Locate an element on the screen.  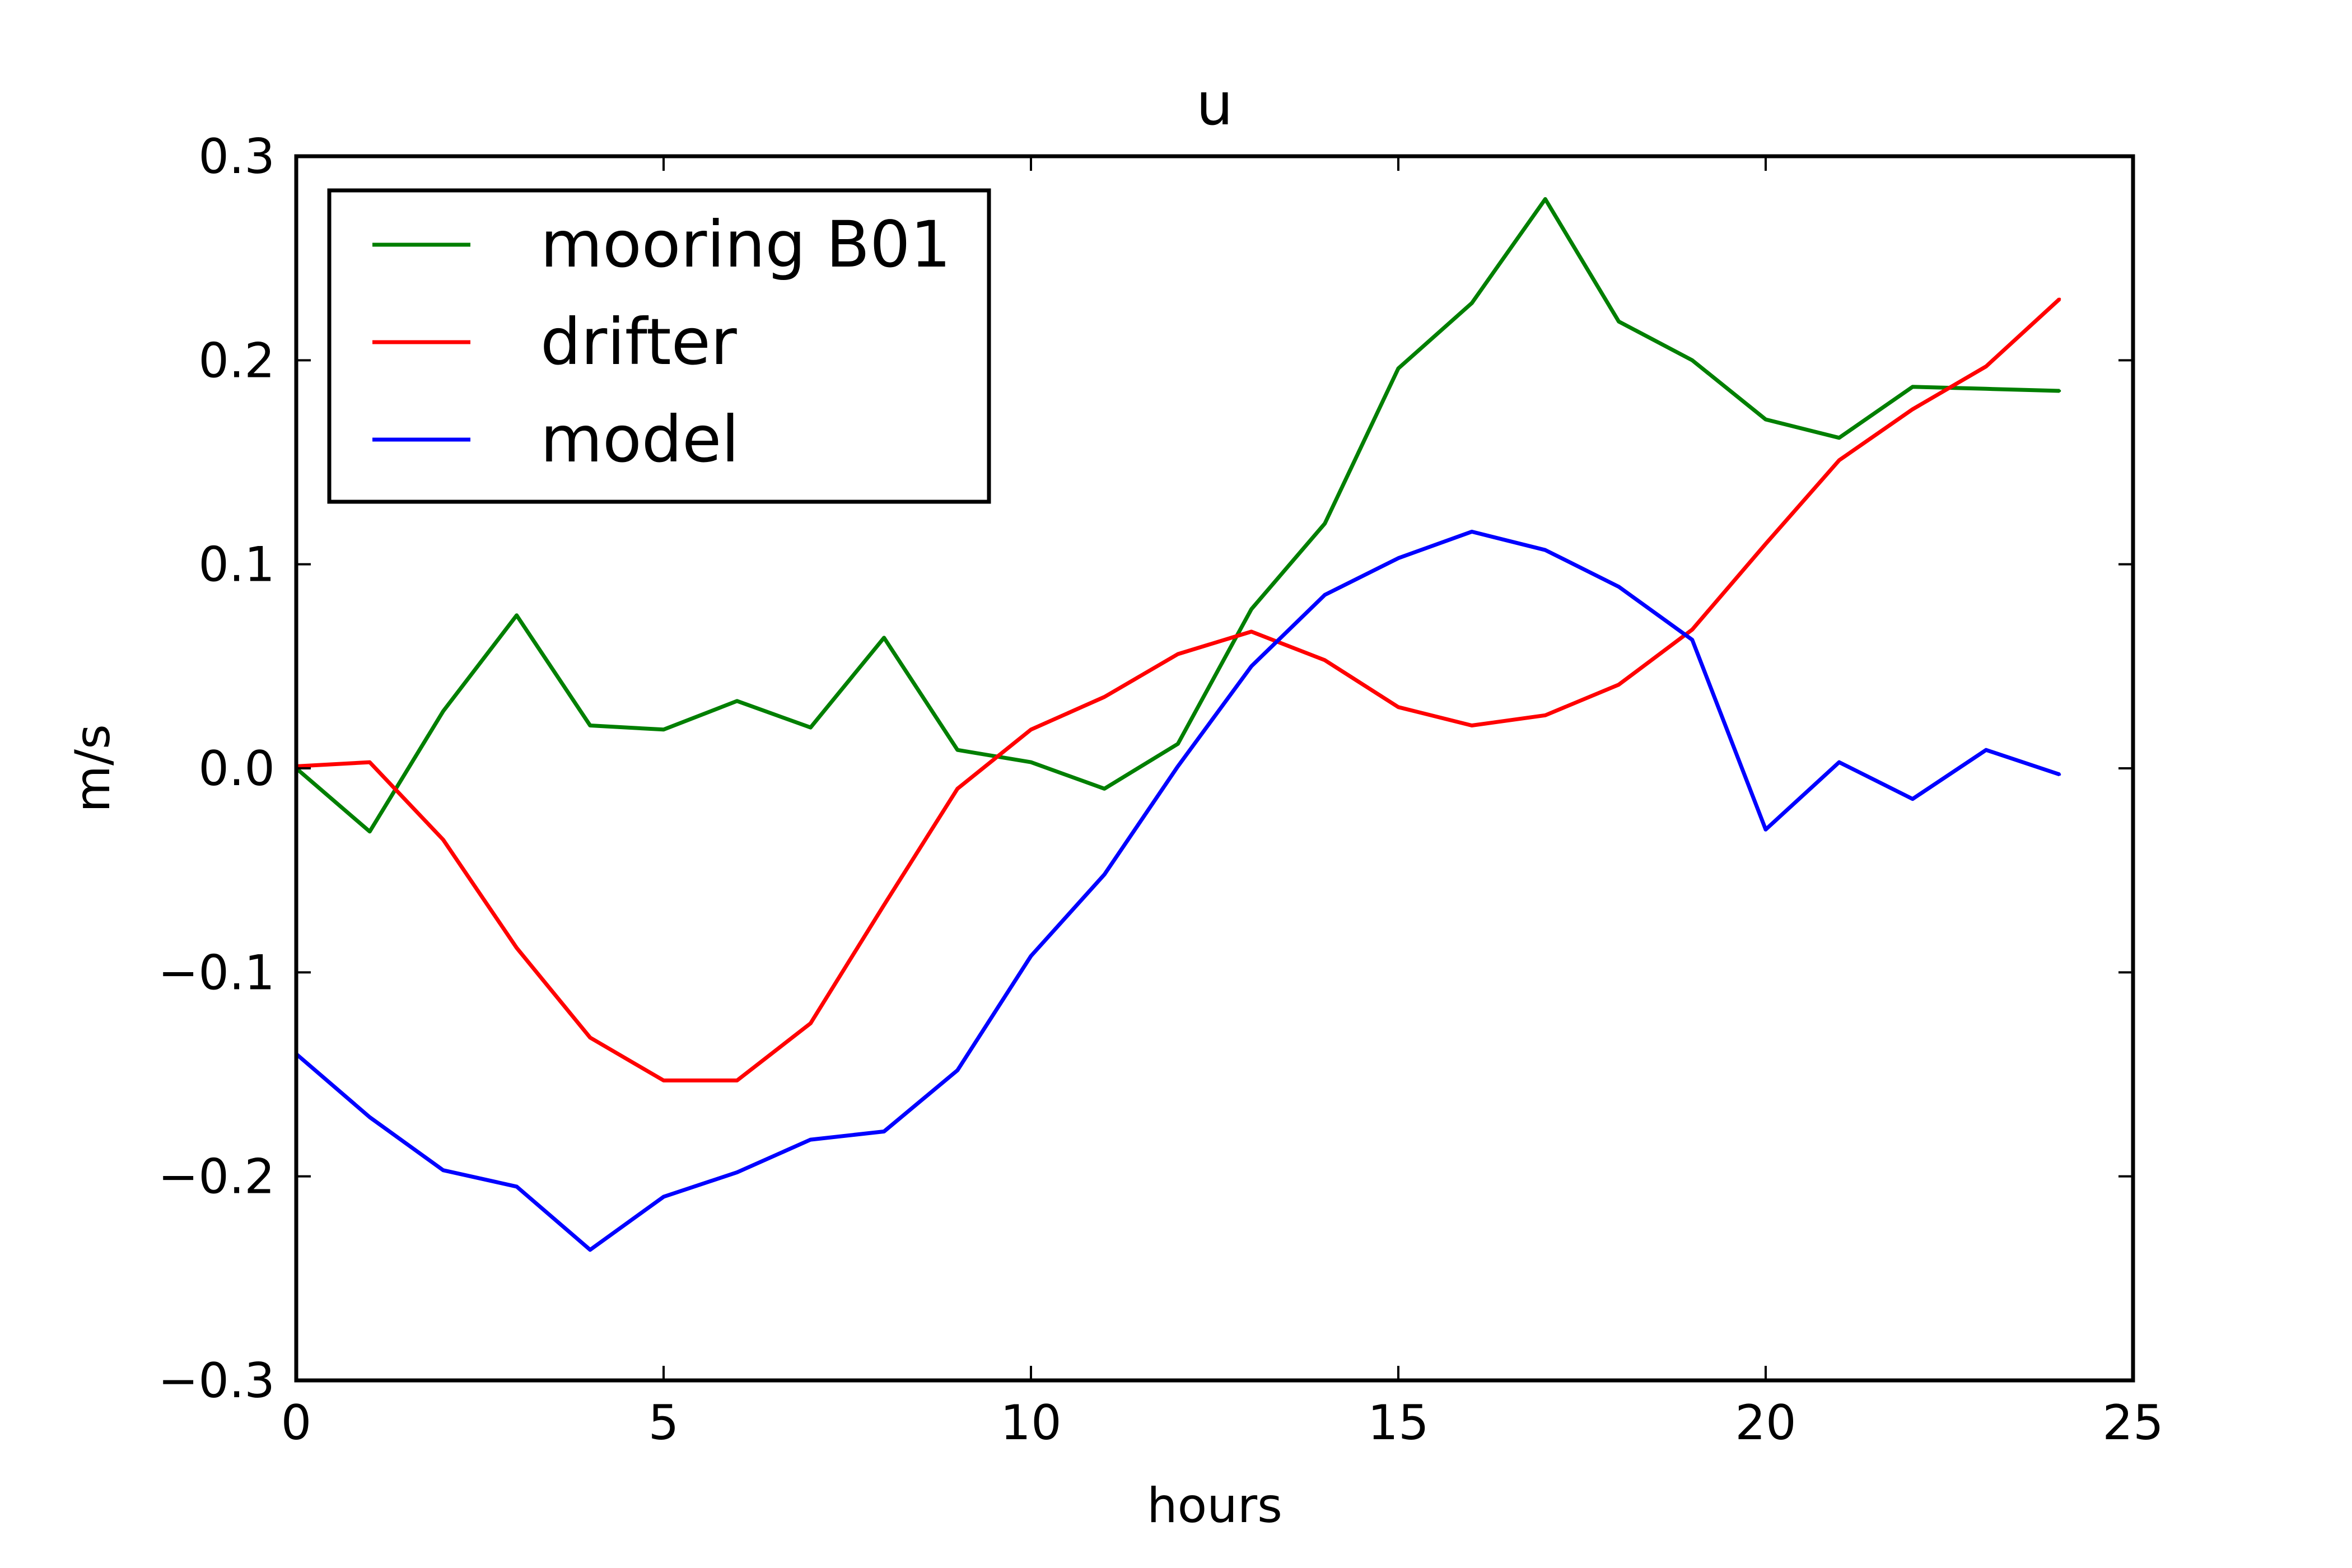
y-axis-label: m/s is located at coordinates (93, 769).